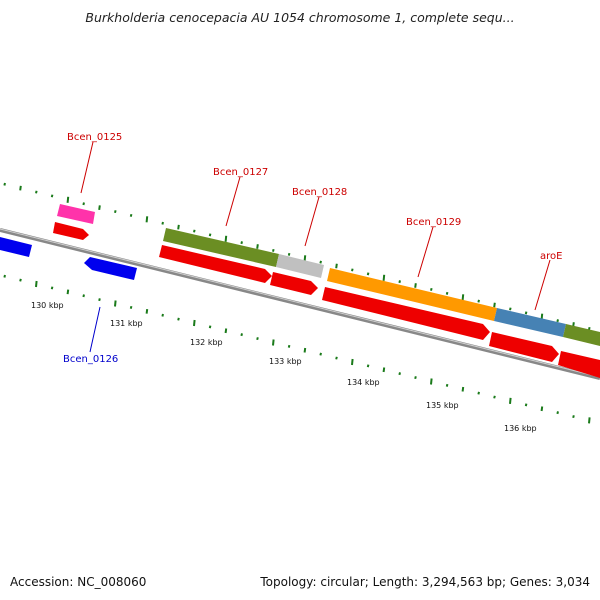  Describe the element at coordinates (363, 382) in the screenshot. I see `kbp-label-134: 134 kbp` at that location.